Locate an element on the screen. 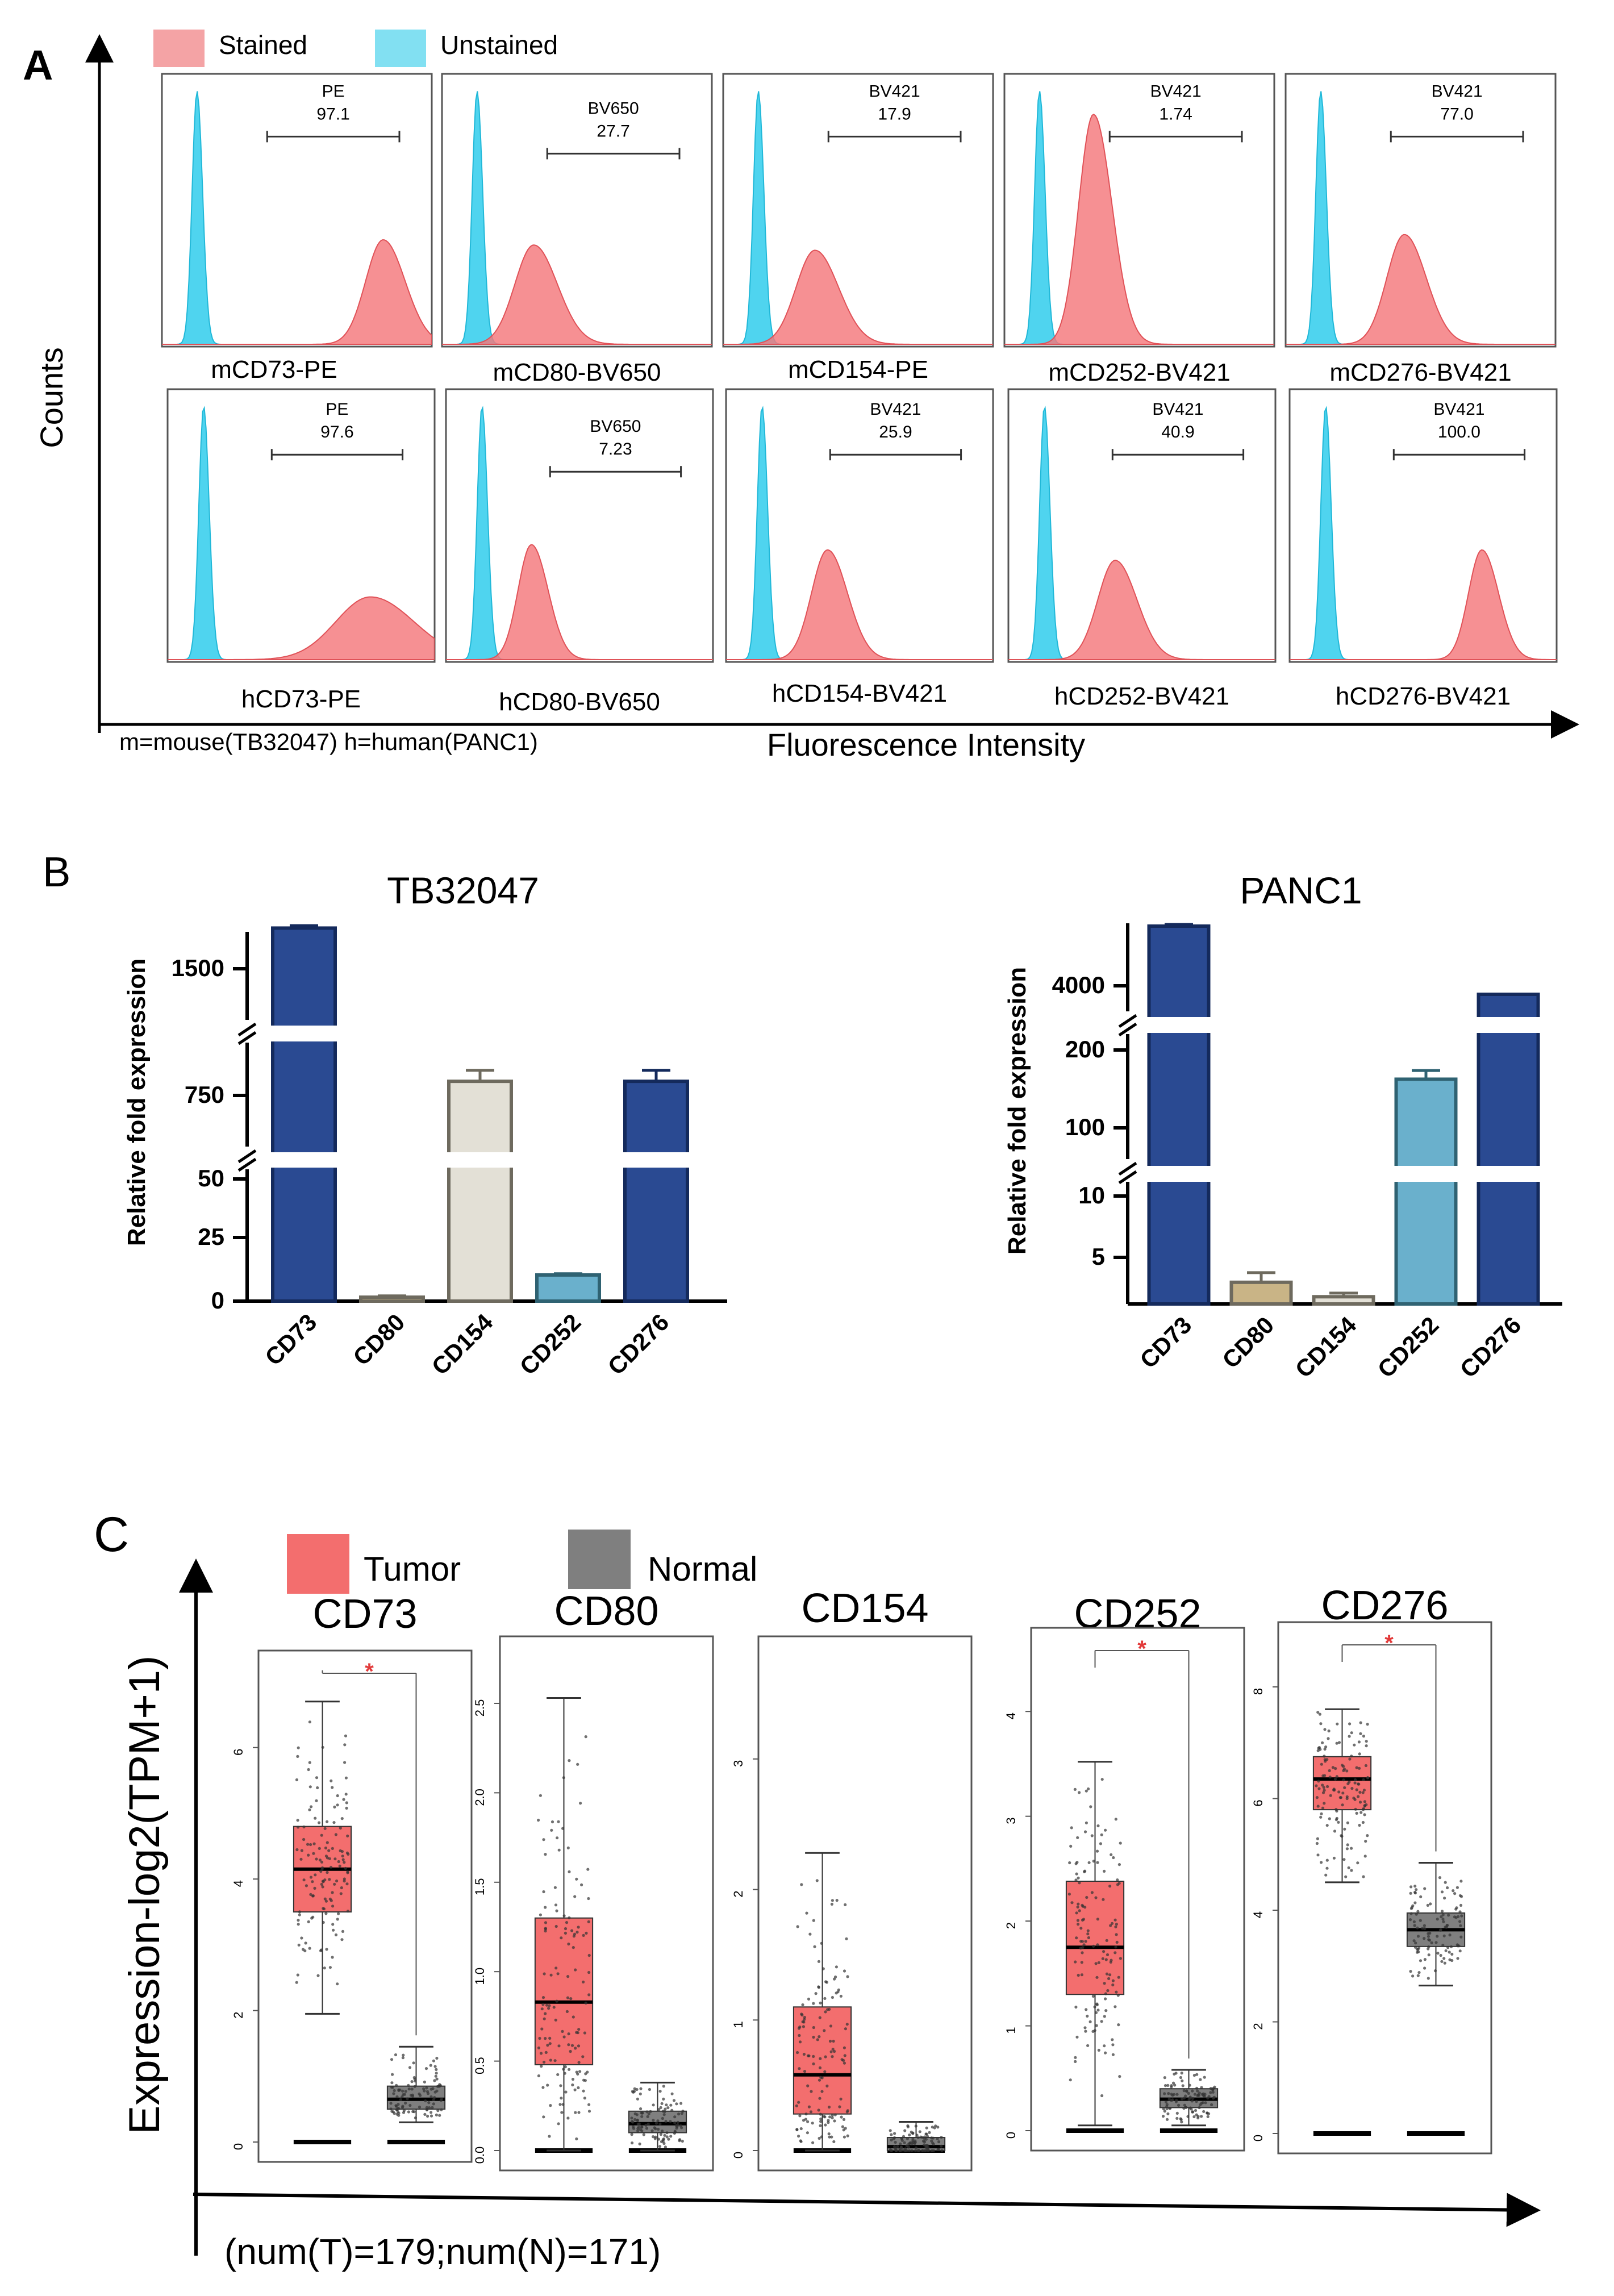 This screenshot has height=2296, width=1614. gate-value: 25.9 is located at coordinates (895, 432).